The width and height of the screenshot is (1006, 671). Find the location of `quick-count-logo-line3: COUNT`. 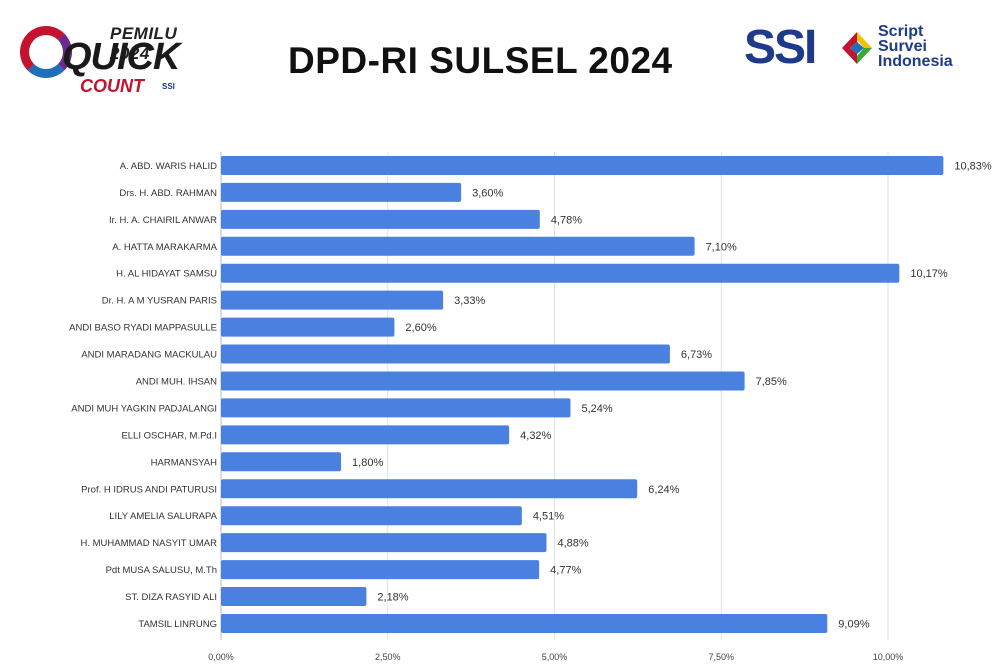

quick-count-logo-line3: COUNT is located at coordinates (112, 86).